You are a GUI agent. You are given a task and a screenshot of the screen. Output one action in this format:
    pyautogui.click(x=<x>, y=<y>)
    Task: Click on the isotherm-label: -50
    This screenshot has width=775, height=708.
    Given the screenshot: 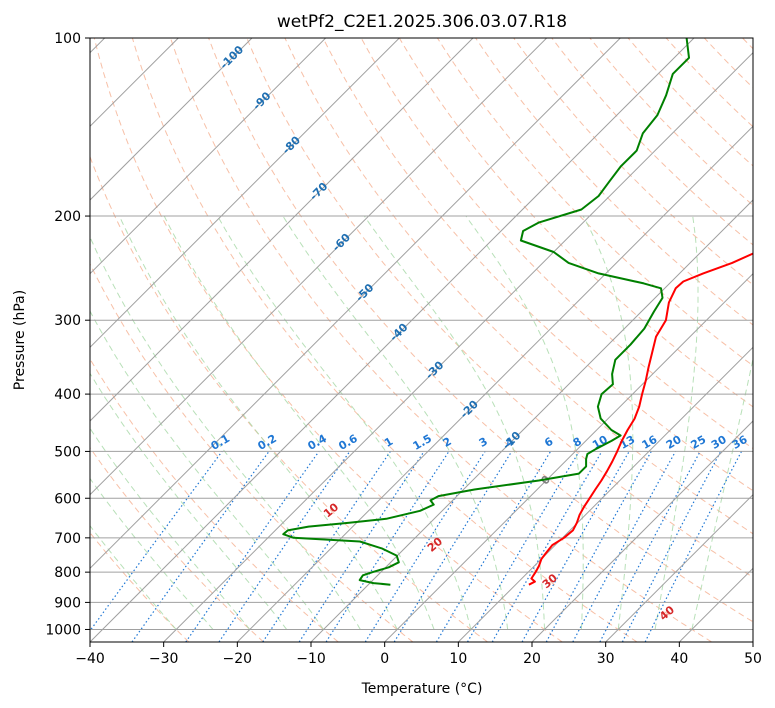 What is the action you would take?
    pyautogui.click(x=364, y=292)
    